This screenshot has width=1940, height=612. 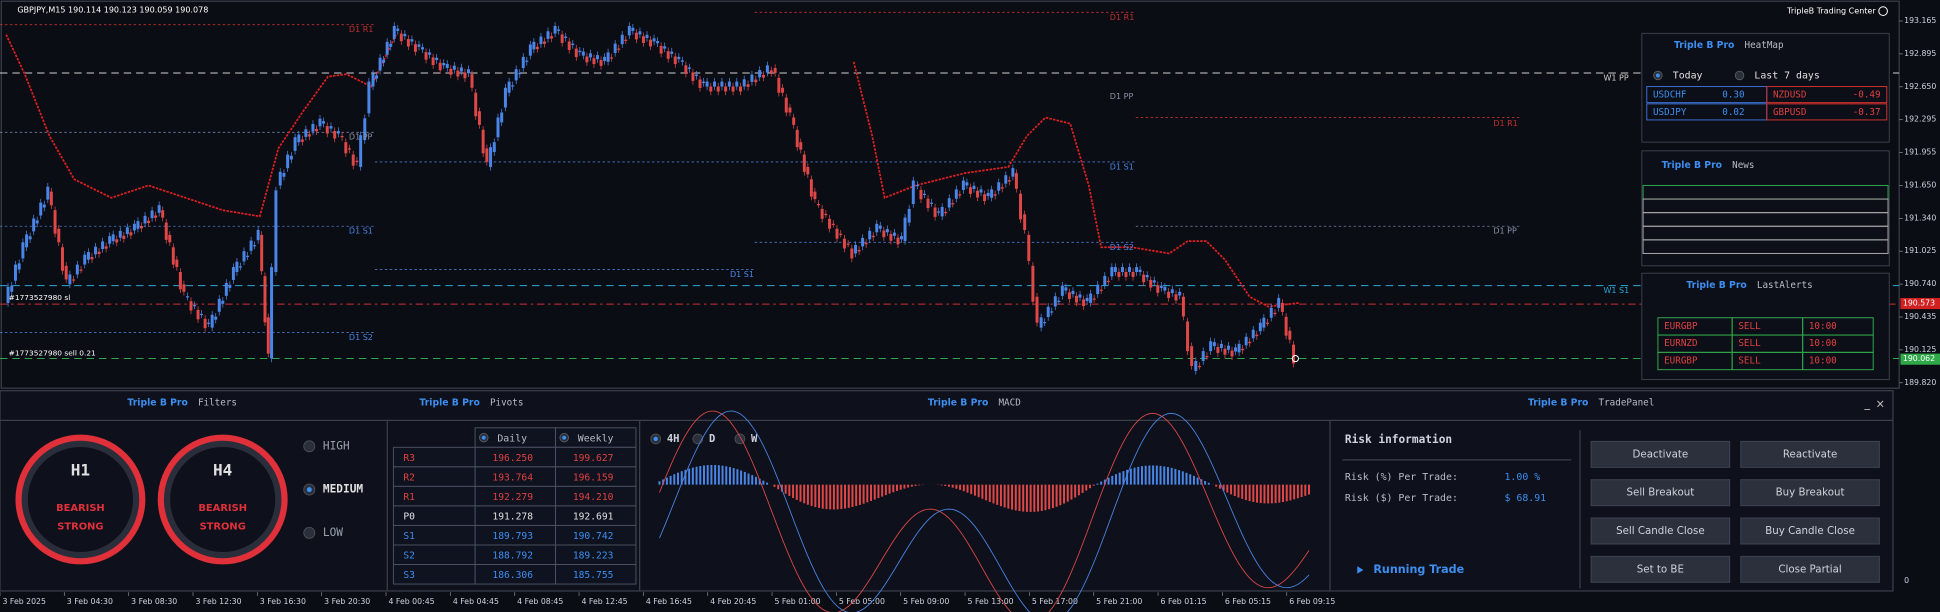 I want to click on filter-level: MEDIUM, so click(x=343, y=489).